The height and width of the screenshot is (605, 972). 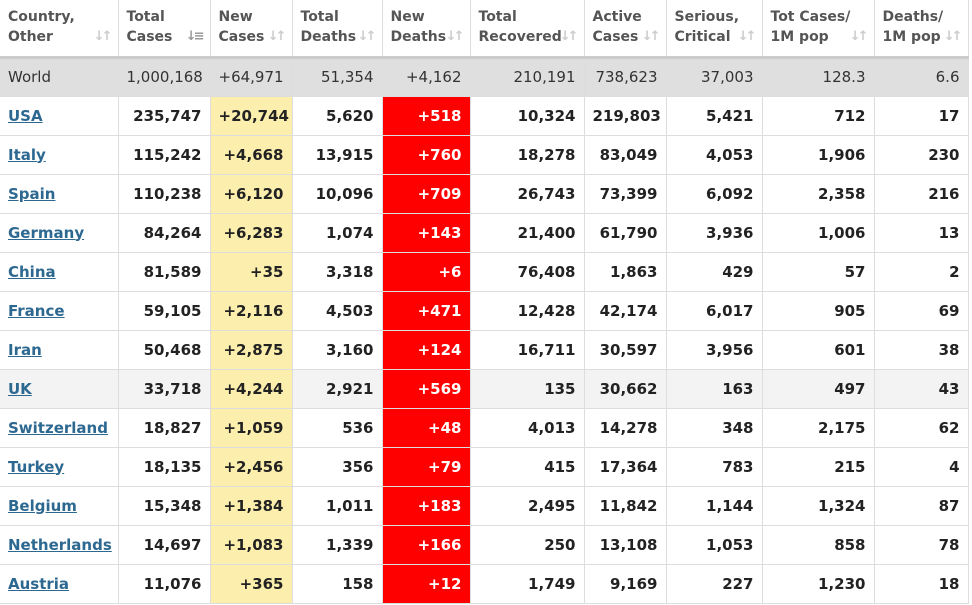 What do you see at coordinates (921, 389) in the screenshot?
I see `cell-deaths-per-1m: 43` at bounding box center [921, 389].